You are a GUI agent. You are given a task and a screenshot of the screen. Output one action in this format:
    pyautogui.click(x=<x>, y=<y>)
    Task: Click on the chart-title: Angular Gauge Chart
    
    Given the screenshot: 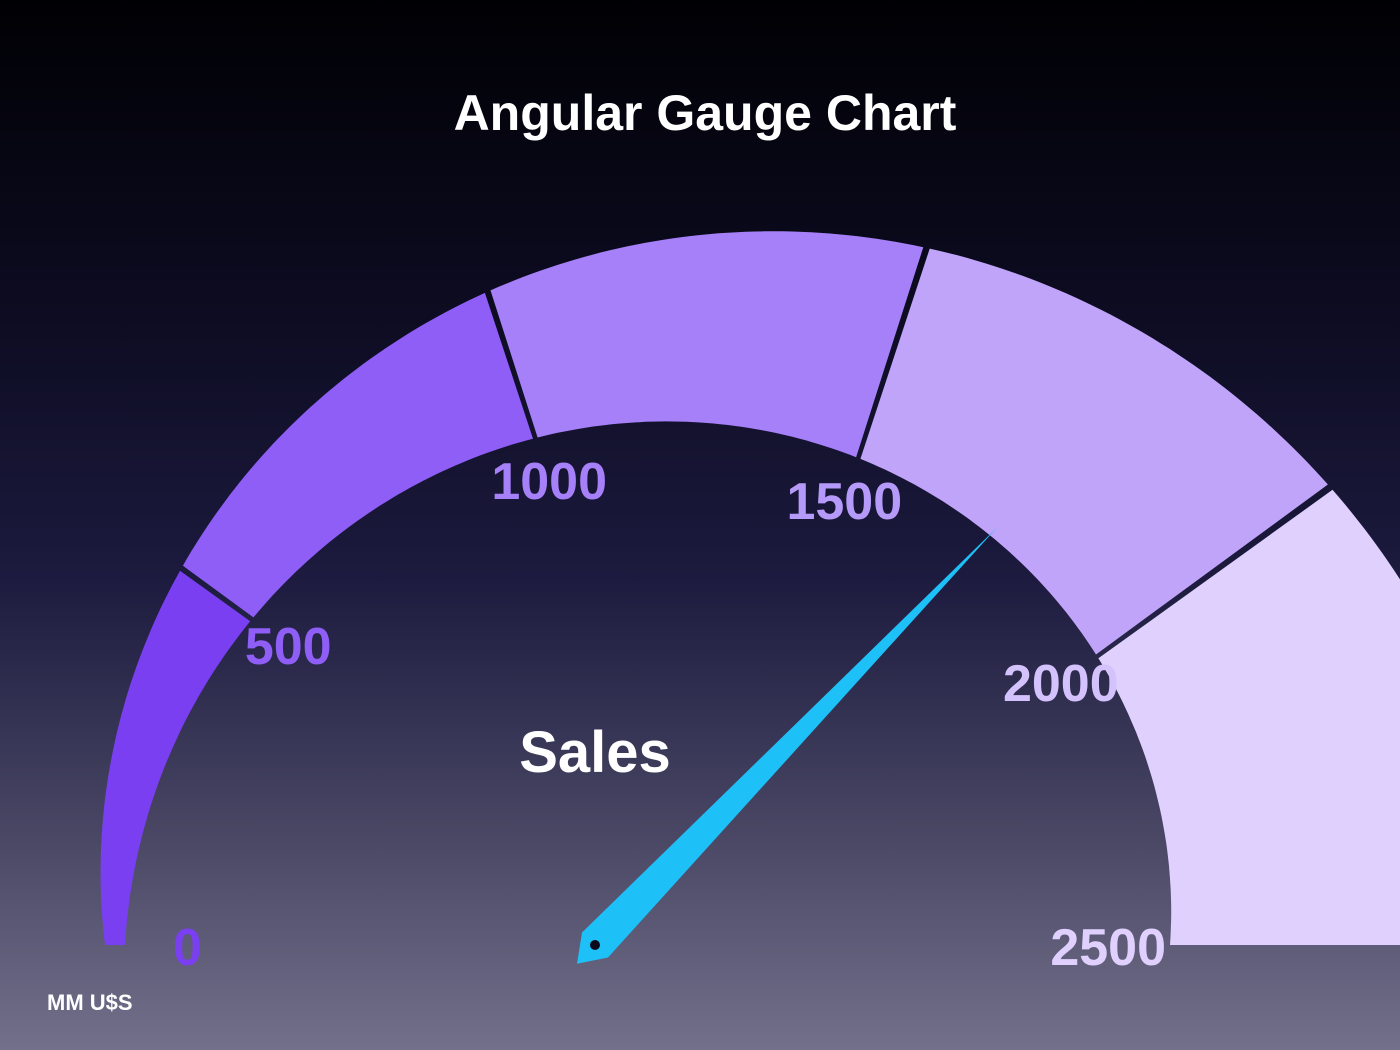 What is the action you would take?
    pyautogui.click(x=705, y=113)
    